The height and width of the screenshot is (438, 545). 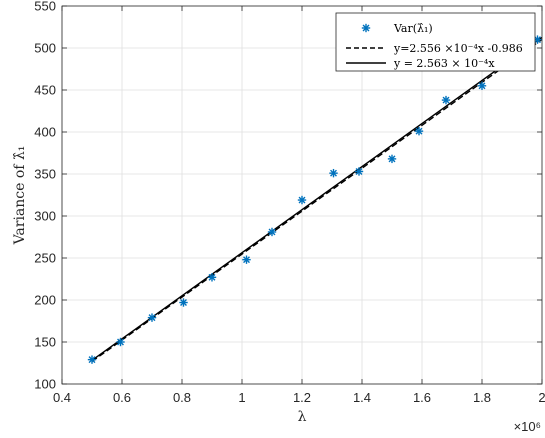 What do you see at coordinates (20, 196) in the screenshot?
I see `y-axis-label: Variance of λ̂₁` at bounding box center [20, 196].